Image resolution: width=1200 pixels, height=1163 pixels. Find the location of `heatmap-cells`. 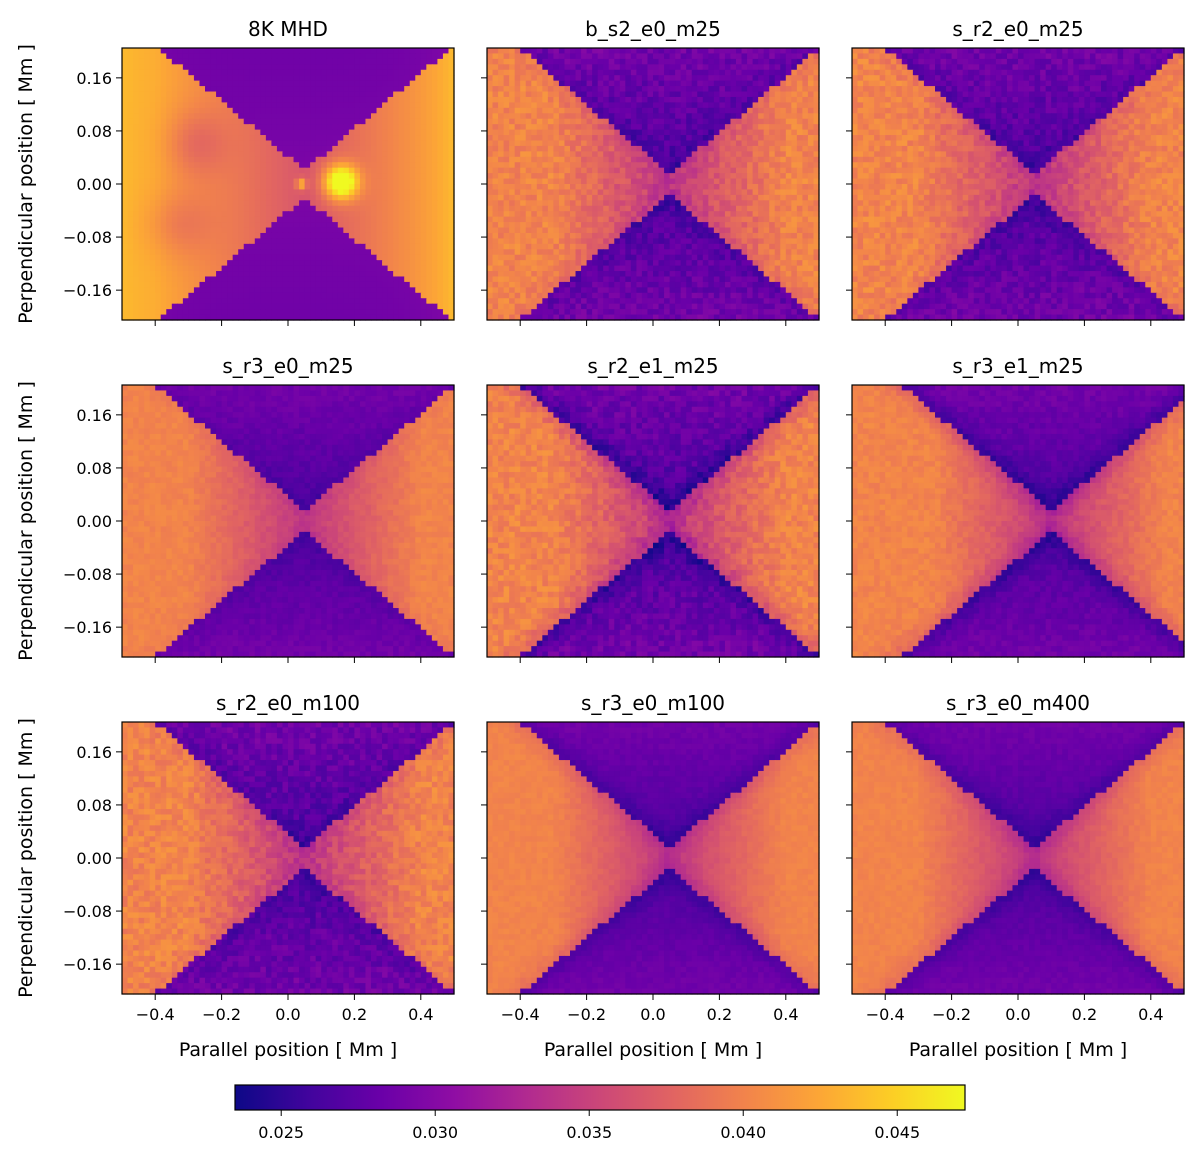

heatmap-cells is located at coordinates (288, 184).